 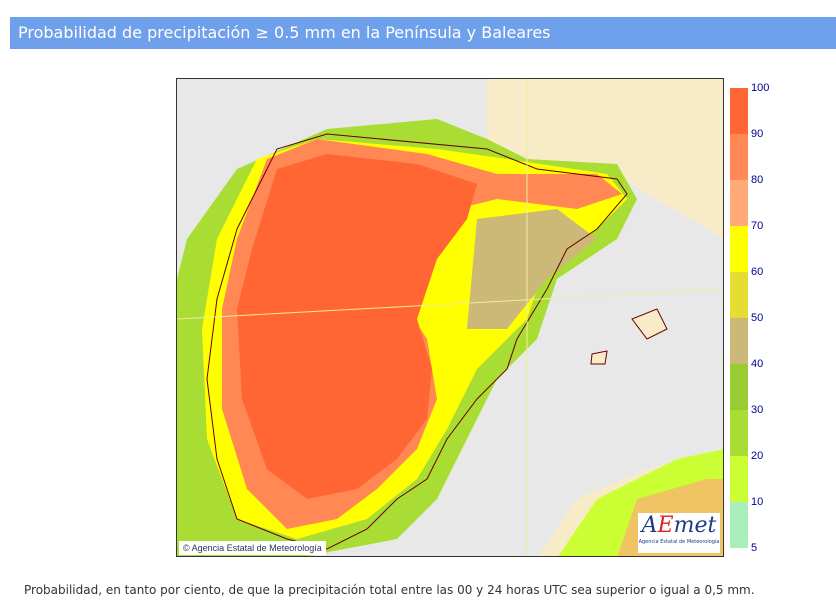 What do you see at coordinates (605, 158) in the screenshot?
I see `france-land` at bounding box center [605, 158].